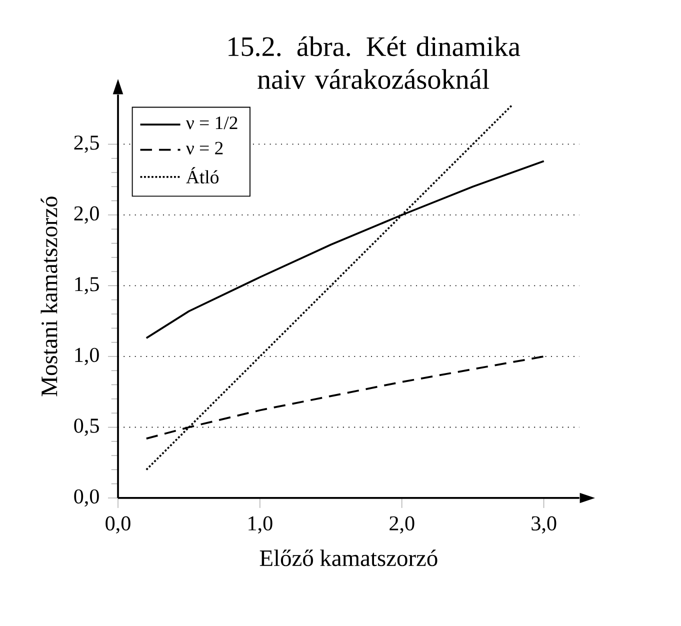  I want to click on x-tick-label: 1,0, so click(260, 525).